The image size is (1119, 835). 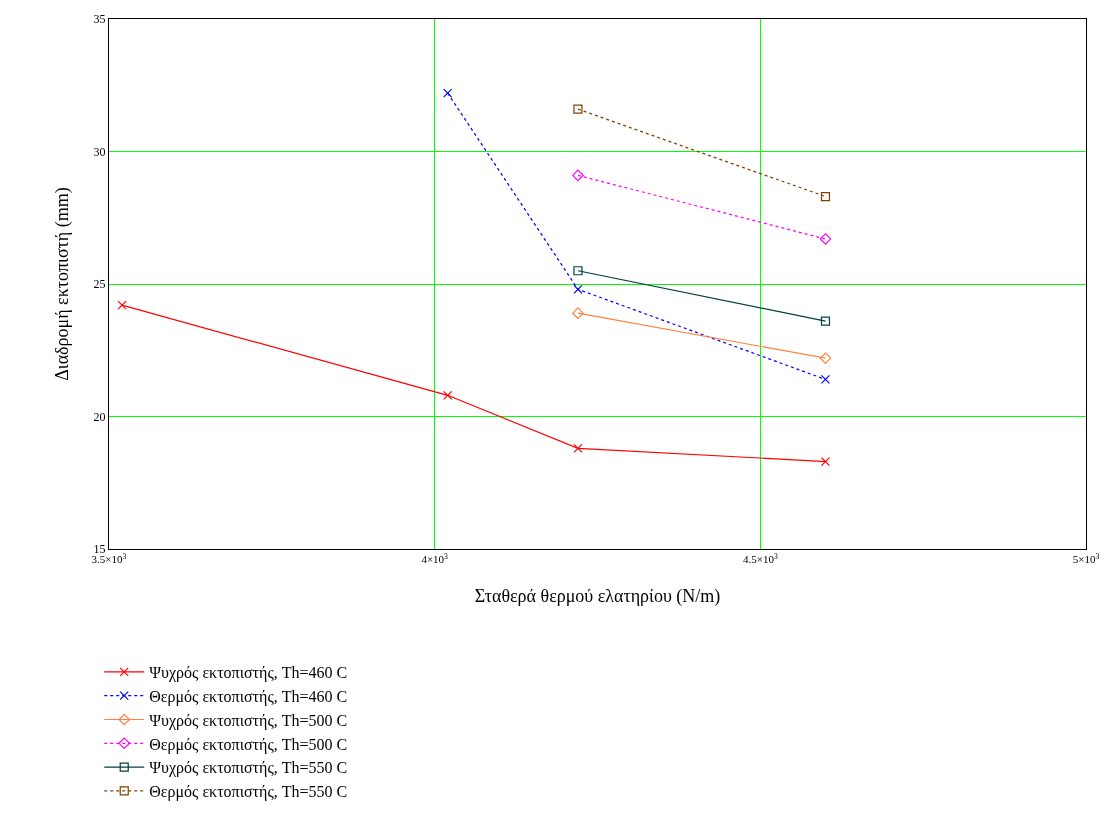 What do you see at coordinates (99, 151) in the screenshot?
I see `y-tick-label: 30` at bounding box center [99, 151].